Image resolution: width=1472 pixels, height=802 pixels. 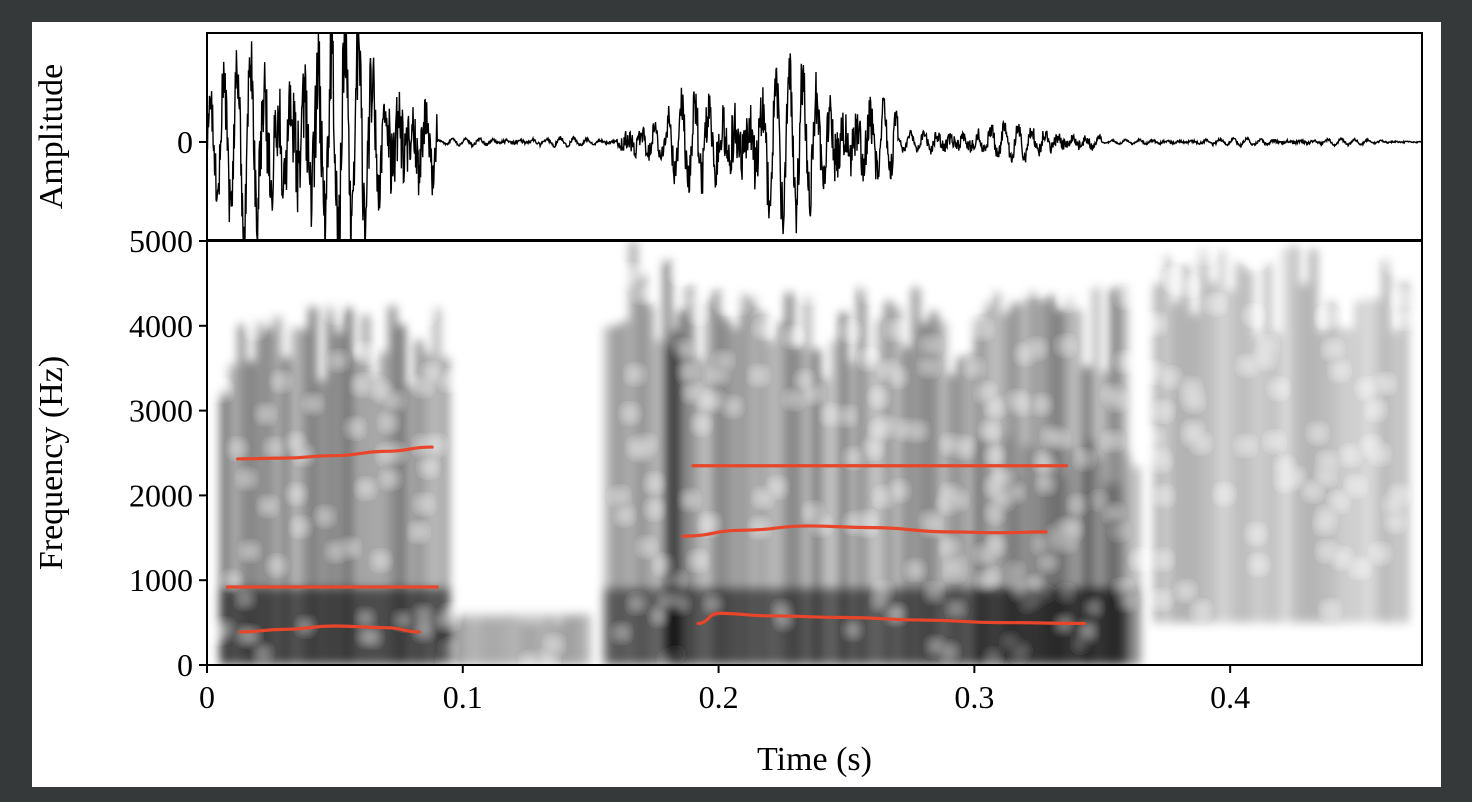 What do you see at coordinates (51, 463) in the screenshot?
I see `spectrogram-ylabel: Frequency (Hz)` at bounding box center [51, 463].